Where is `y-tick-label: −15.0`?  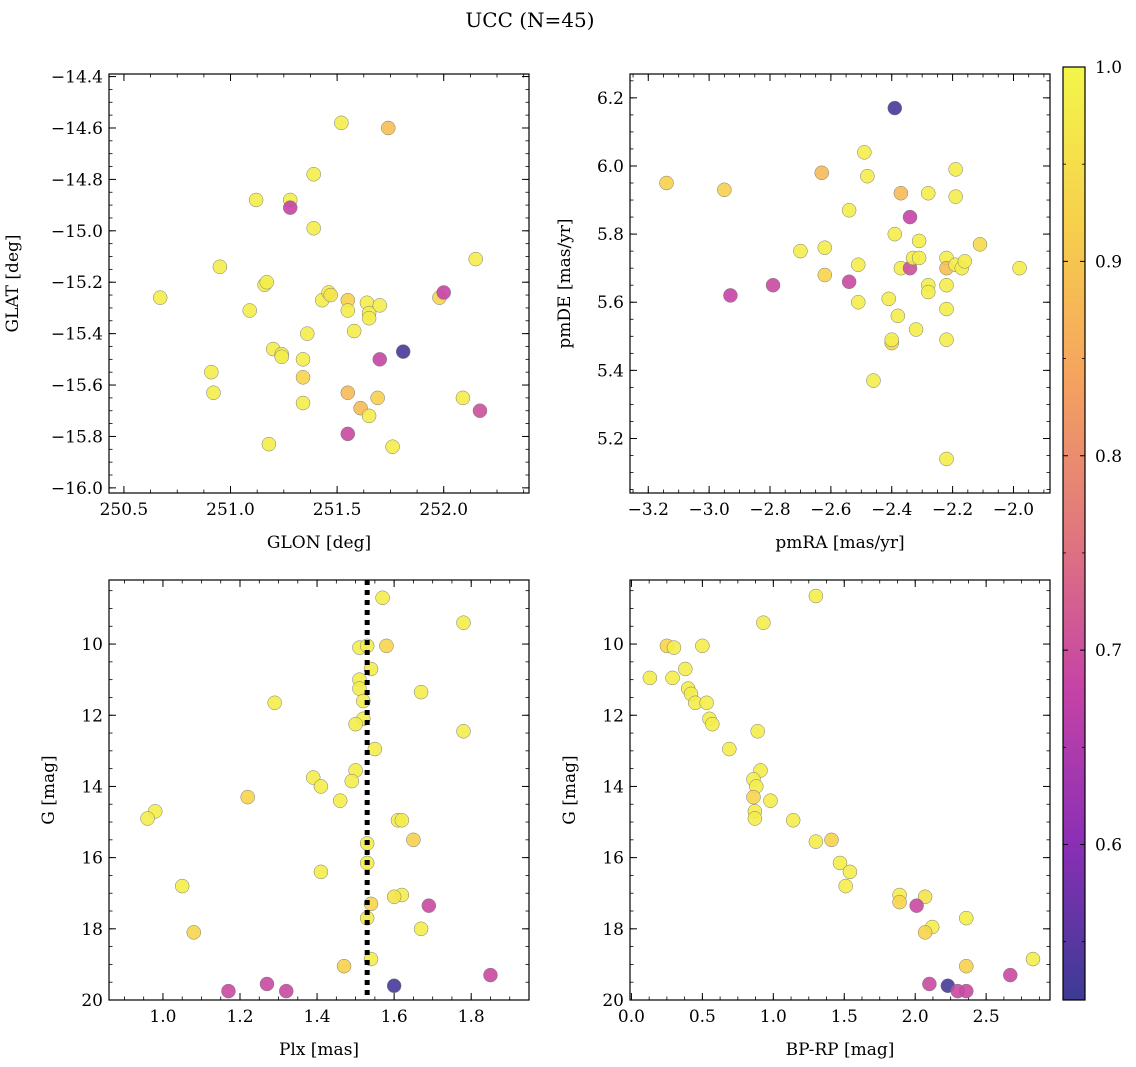 y-tick-label: −15.0 is located at coordinates (77, 232).